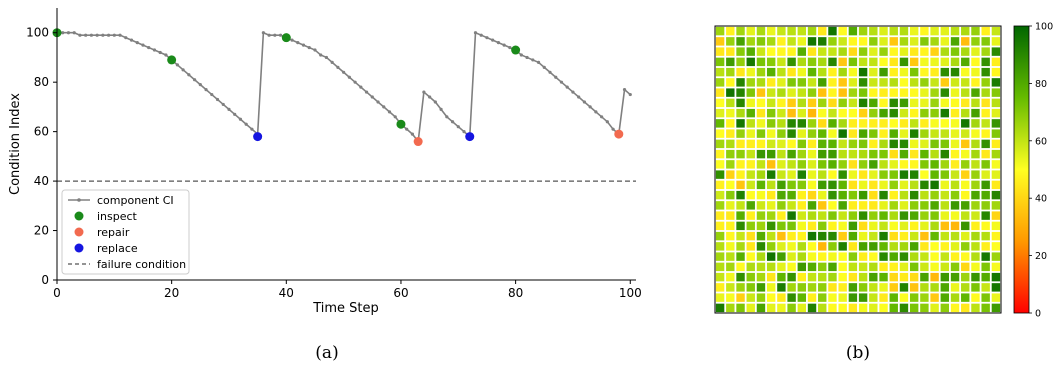 The image size is (1055, 368). Describe the element at coordinates (45, 280) in the screenshot. I see `y-tick-label: 0` at that location.